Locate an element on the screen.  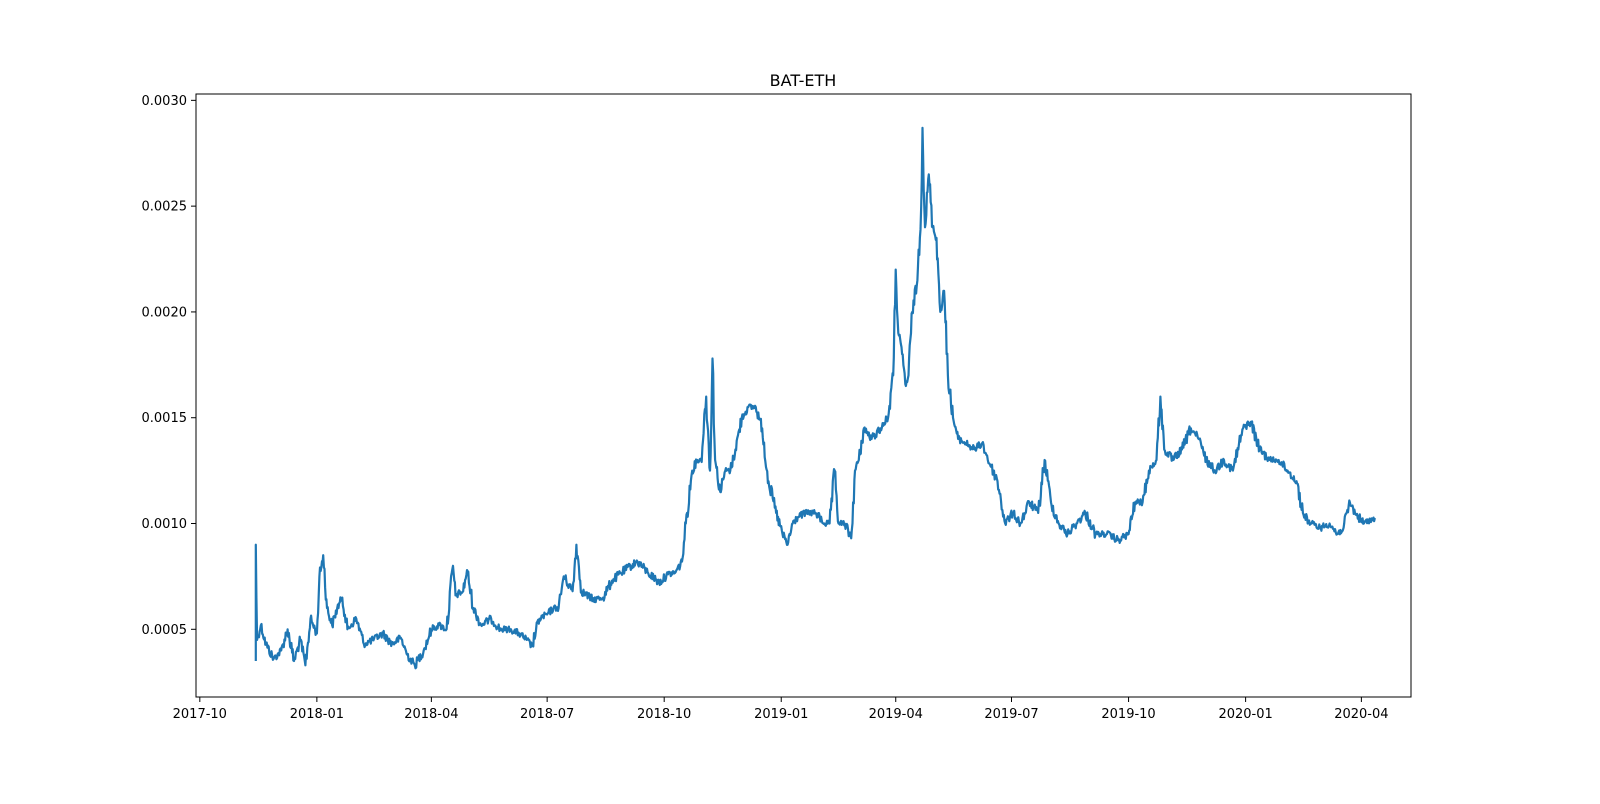
x-tick-label: 2018-10 is located at coordinates (664, 714).